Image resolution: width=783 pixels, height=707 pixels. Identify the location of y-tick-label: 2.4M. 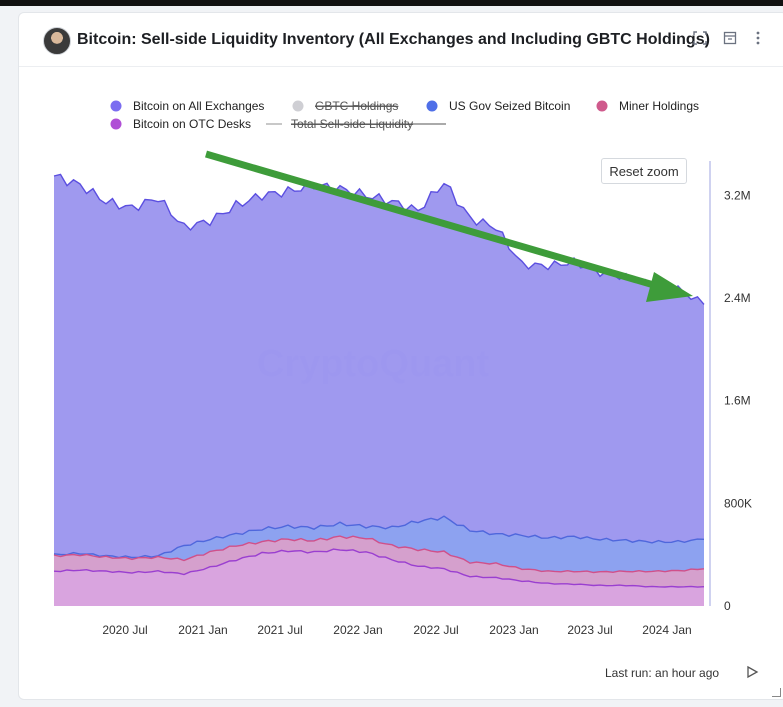
(737, 298).